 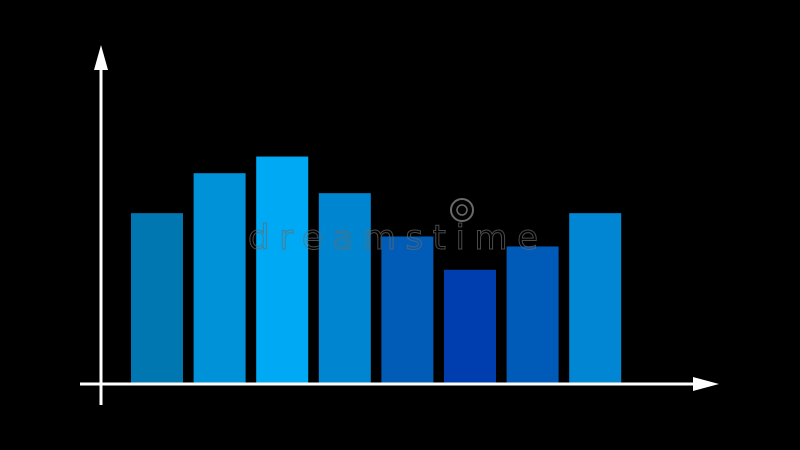 I want to click on x-axis-arrow-icon, so click(x=706, y=384).